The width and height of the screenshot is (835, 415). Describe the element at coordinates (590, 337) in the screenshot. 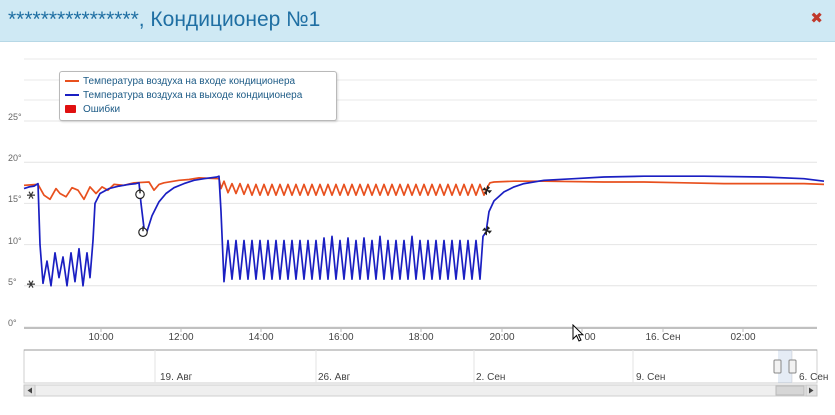

I see `x-tick: 00` at that location.